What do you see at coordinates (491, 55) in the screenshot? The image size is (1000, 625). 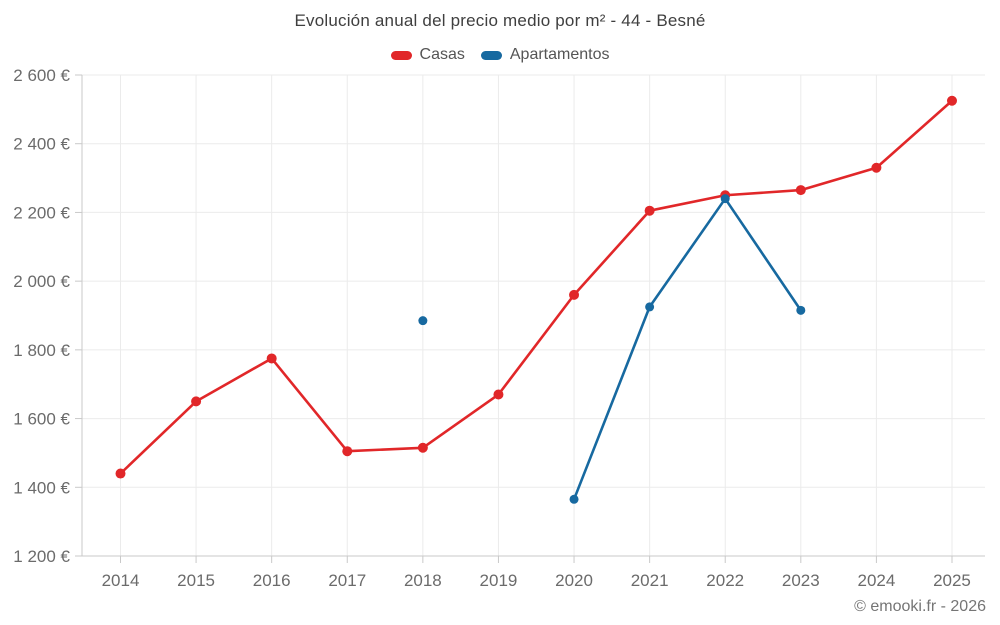 I see `apartamentos-series-marker-icon` at bounding box center [491, 55].